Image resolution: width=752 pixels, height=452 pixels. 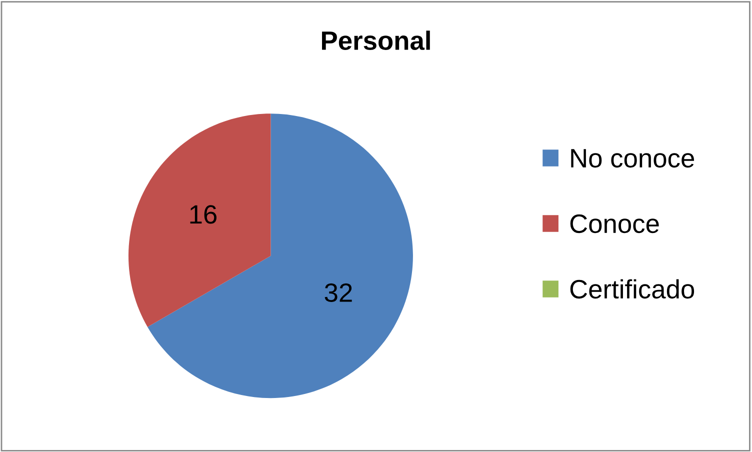 I want to click on chart-title: Personal, so click(x=376, y=40).